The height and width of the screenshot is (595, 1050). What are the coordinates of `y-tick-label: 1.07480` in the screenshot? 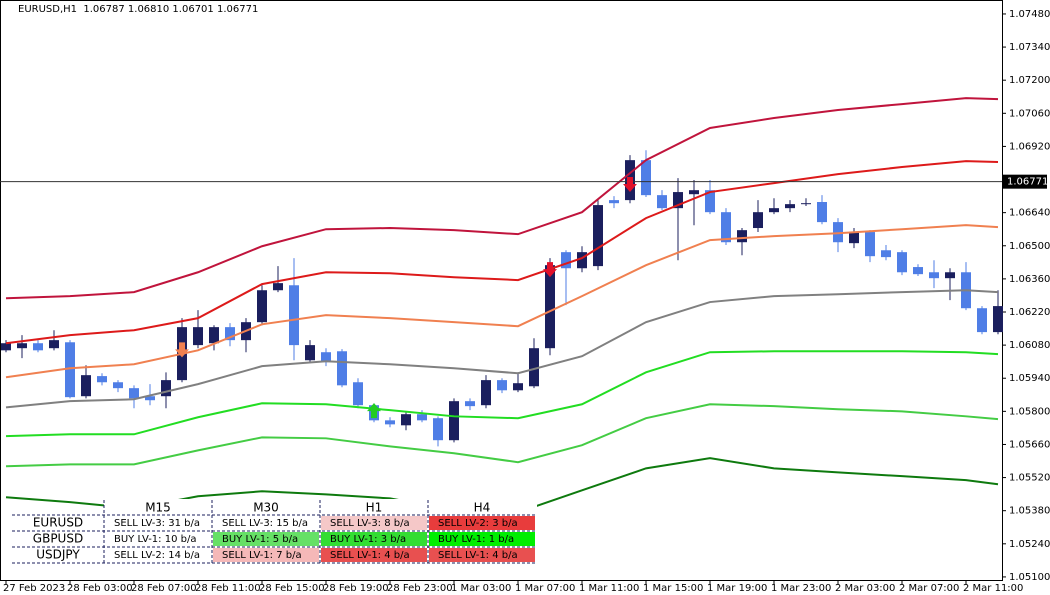 It's located at (1029, 14).